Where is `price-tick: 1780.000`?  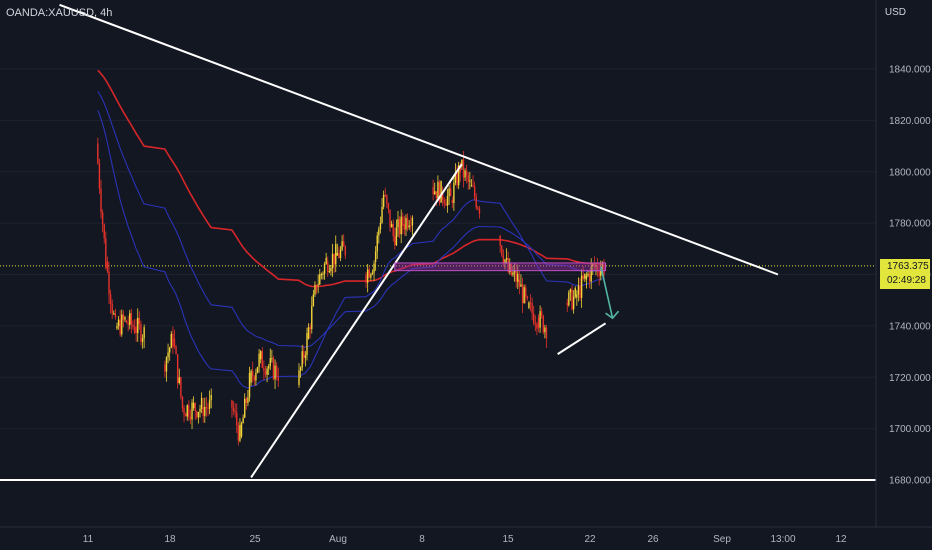
price-tick: 1780.000 is located at coordinates (910, 224).